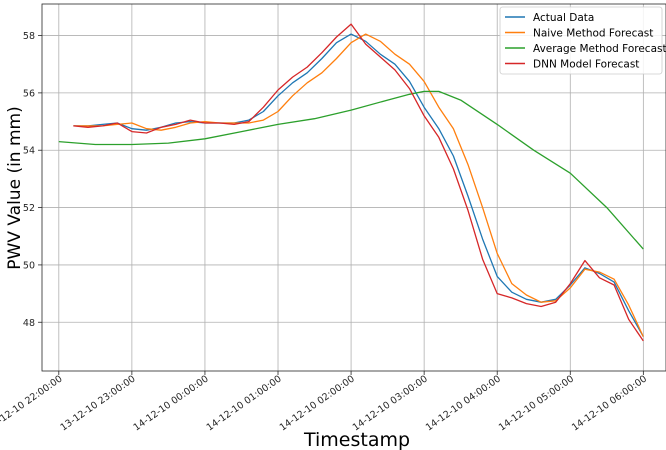 The width and height of the screenshot is (666, 450). What do you see at coordinates (29, 93) in the screenshot?
I see `y-tick-label: 56` at bounding box center [29, 93].